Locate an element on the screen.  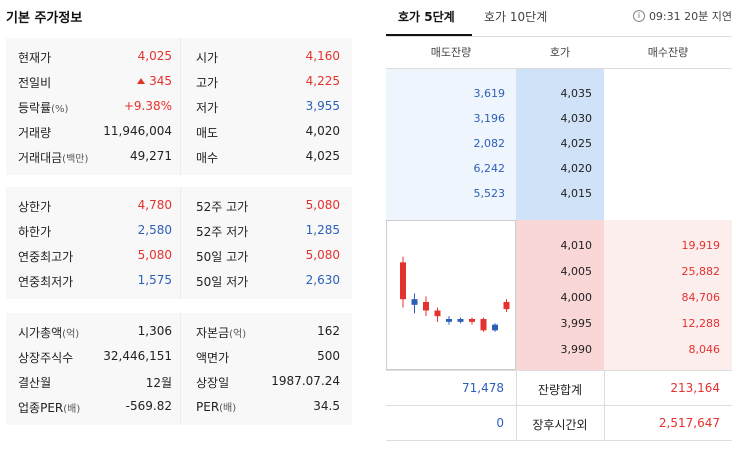
label-text: 자본금 is located at coordinates (213, 333).